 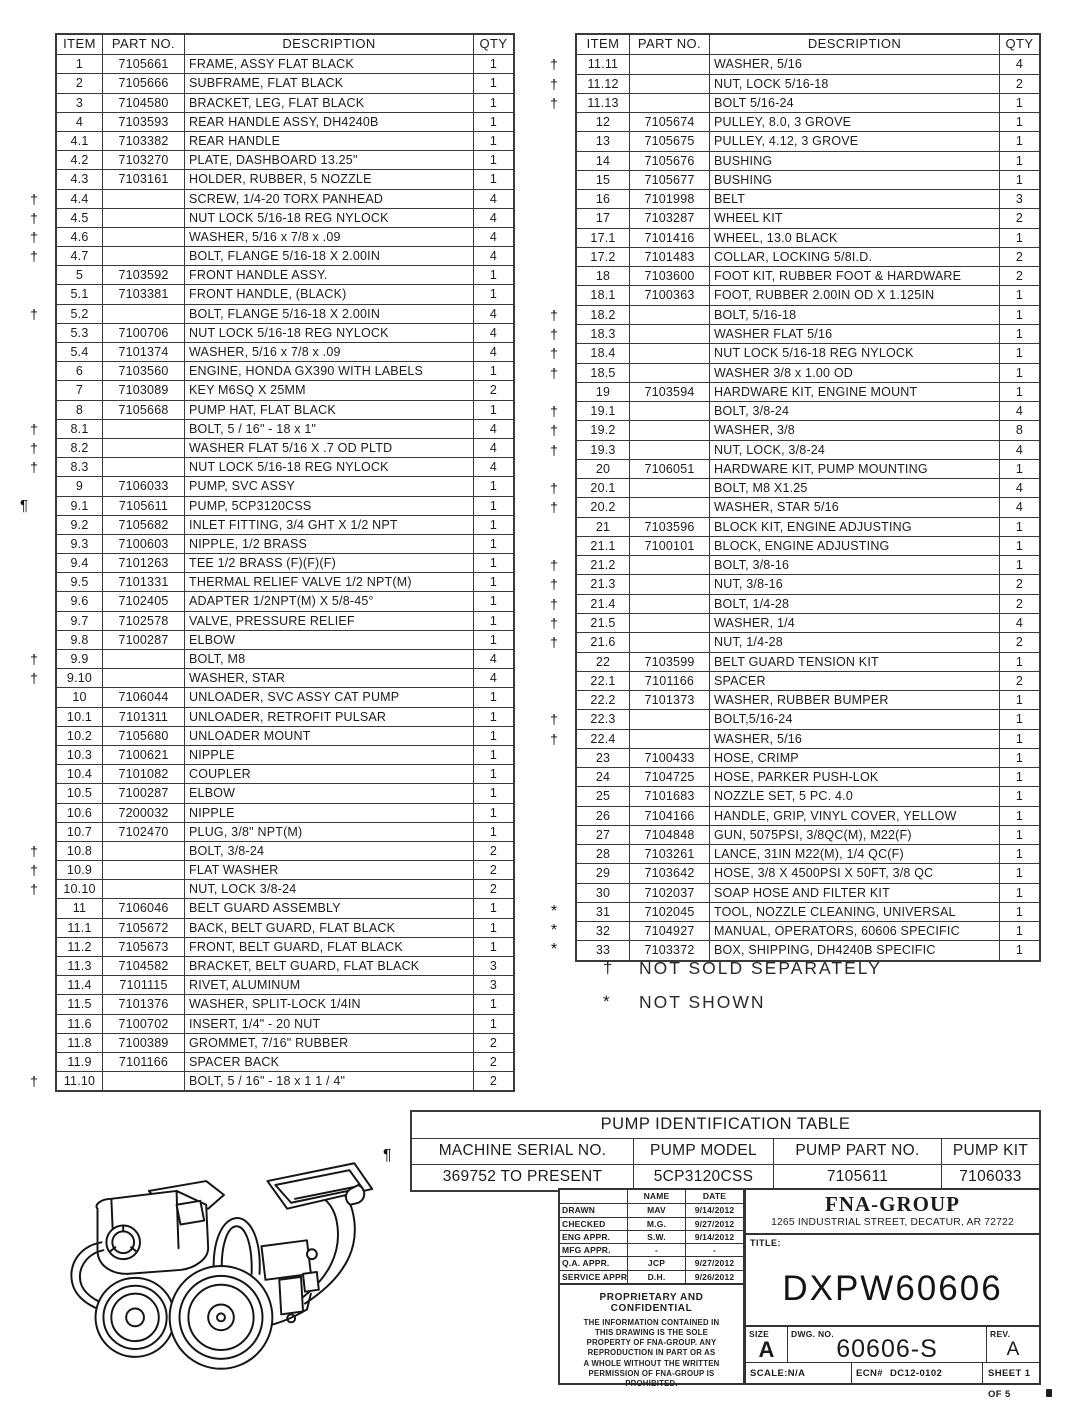 I want to click on table-row: 22.2 7101373 WASHER, RUBBER BUMPER 1, so click(x=808, y=700).